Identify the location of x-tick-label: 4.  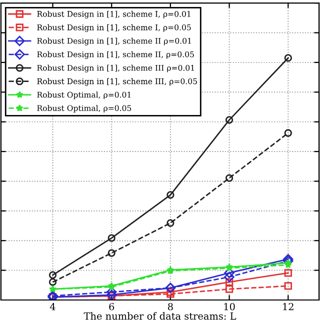
(53, 306).